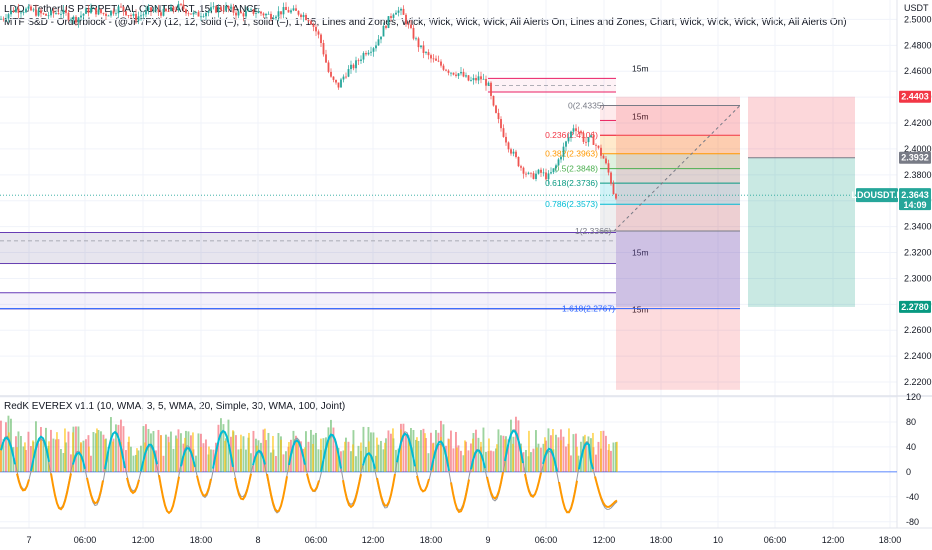  I want to click on fib-level-label: 0.382(2.3963), so click(571, 154).